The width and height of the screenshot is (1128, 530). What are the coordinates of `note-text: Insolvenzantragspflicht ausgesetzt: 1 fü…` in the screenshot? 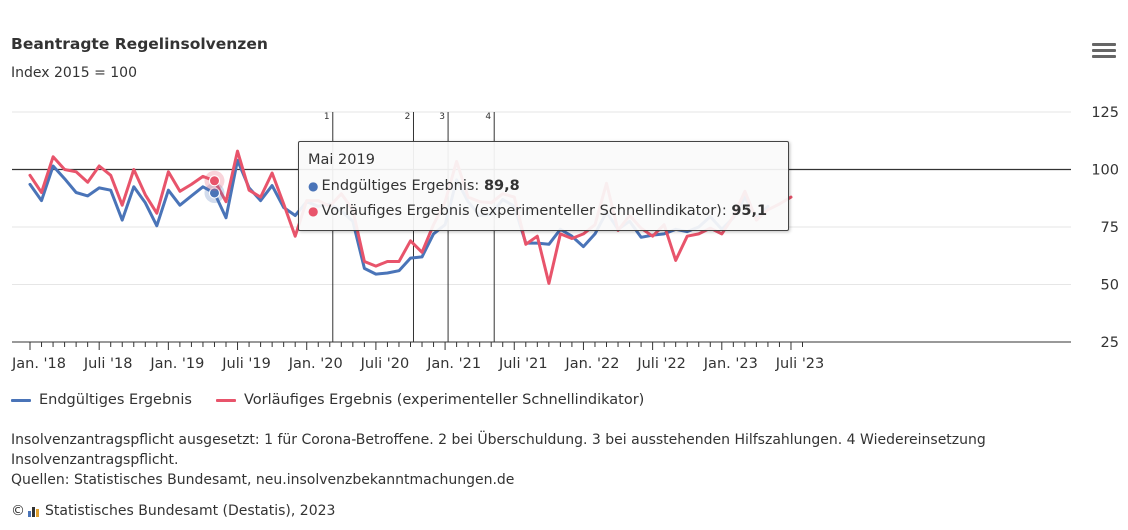 It's located at (498, 450).